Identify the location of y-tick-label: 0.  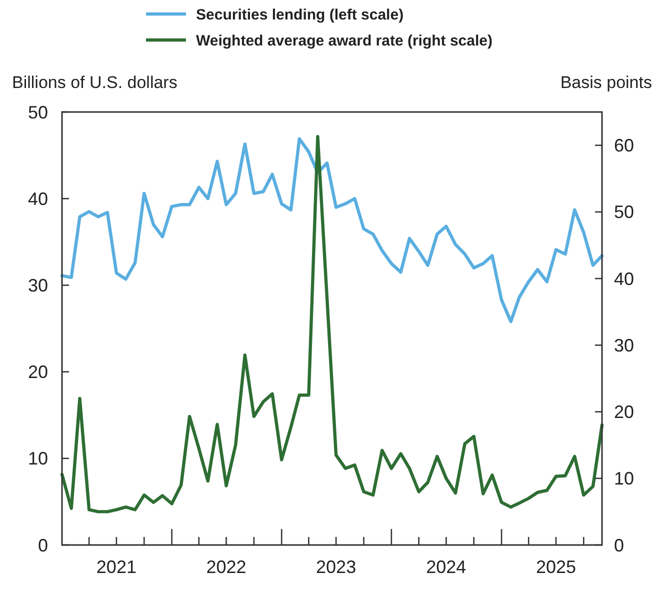
(43, 545).